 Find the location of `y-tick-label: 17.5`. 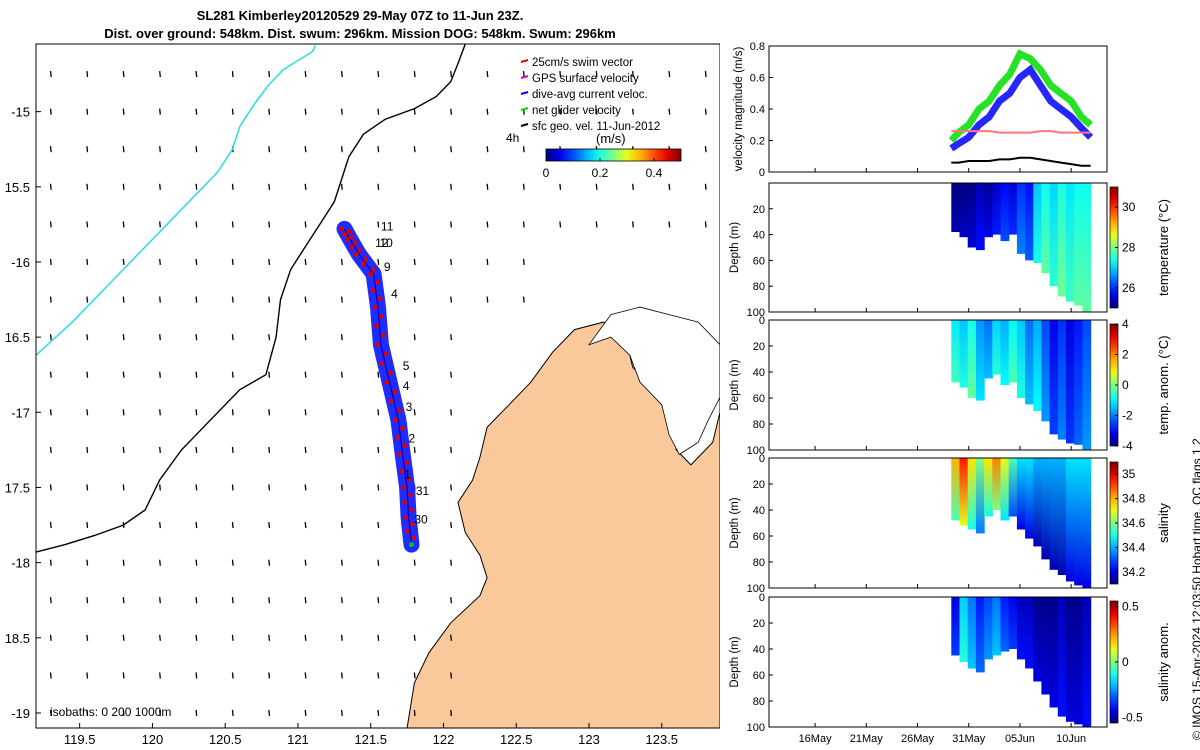

y-tick-label: 17.5 is located at coordinates (17, 487).